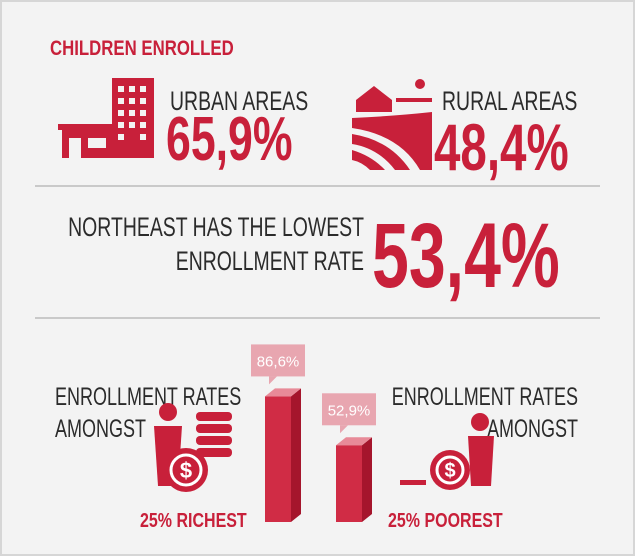 The image size is (635, 556). Describe the element at coordinates (313, 433) in the screenshot. I see `bars: 86,6% 52,9%` at that location.